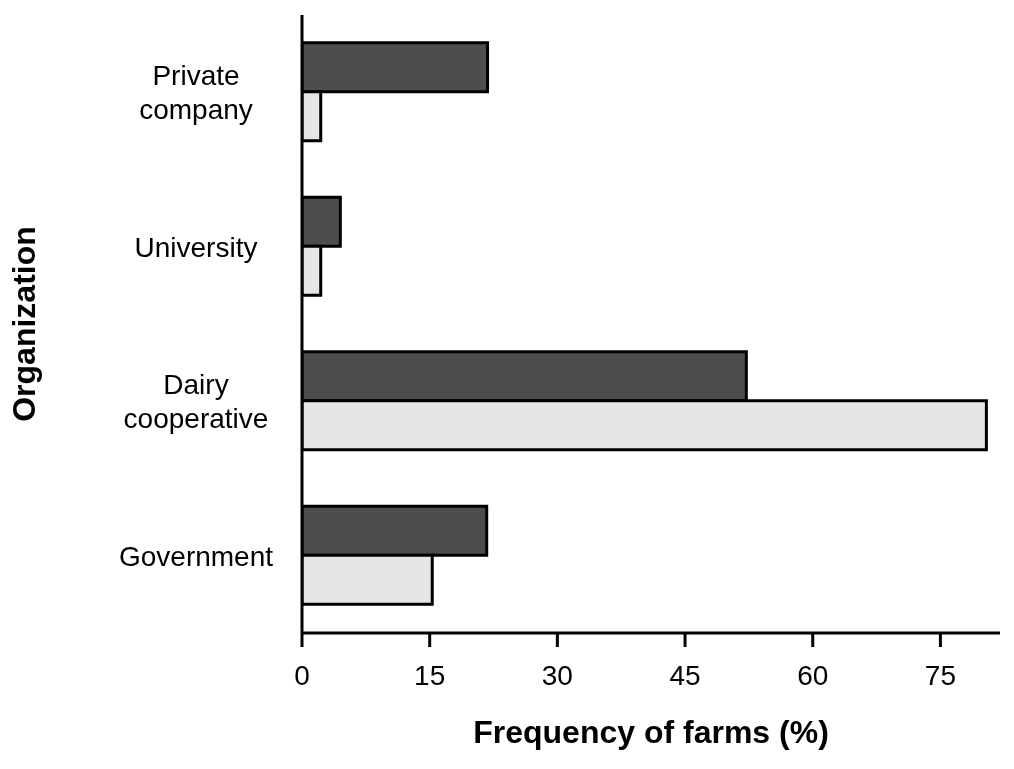  What do you see at coordinates (196, 556) in the screenshot?
I see `y-tick-label: Government` at bounding box center [196, 556].